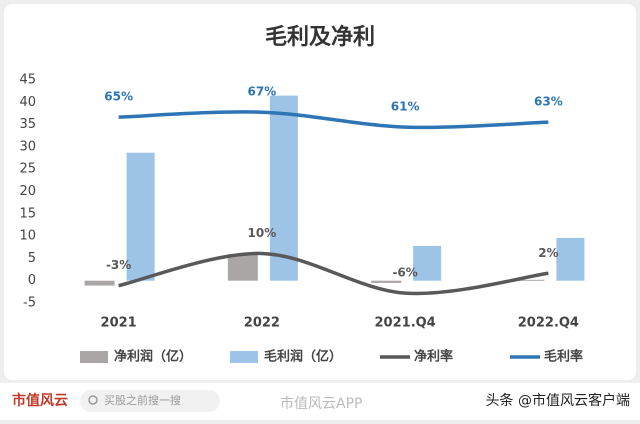  Describe the element at coordinates (548, 323) in the screenshot. I see `x-tick-label: 2022.Q4` at that location.